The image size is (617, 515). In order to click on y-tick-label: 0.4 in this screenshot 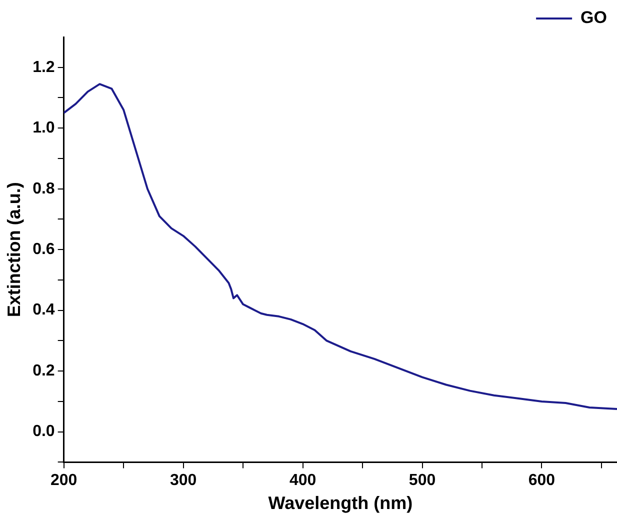, I will do `click(43, 310)`.